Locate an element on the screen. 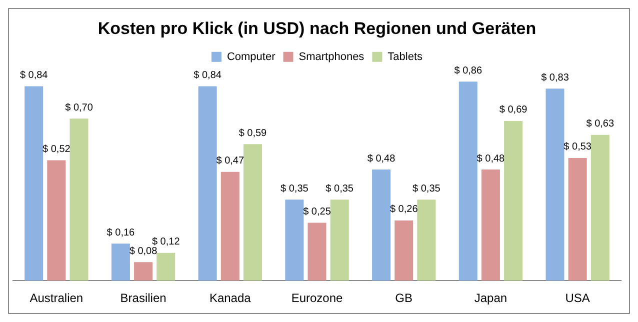  data-label: $ 0,83 is located at coordinates (555, 78).